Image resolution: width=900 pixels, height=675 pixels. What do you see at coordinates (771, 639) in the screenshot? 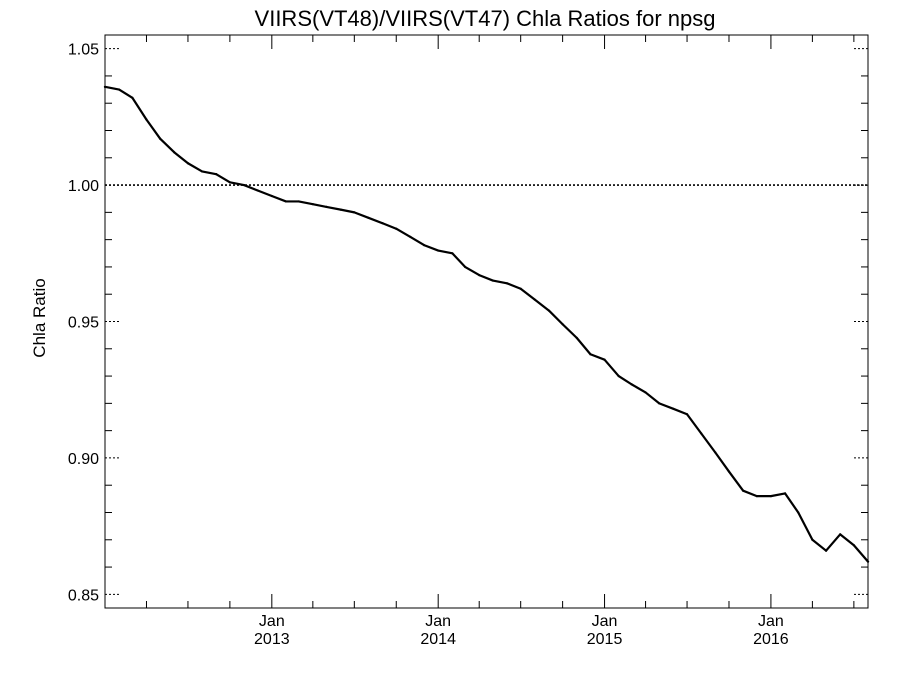
I see `x-tick-label-year: 2016` at bounding box center [771, 639].